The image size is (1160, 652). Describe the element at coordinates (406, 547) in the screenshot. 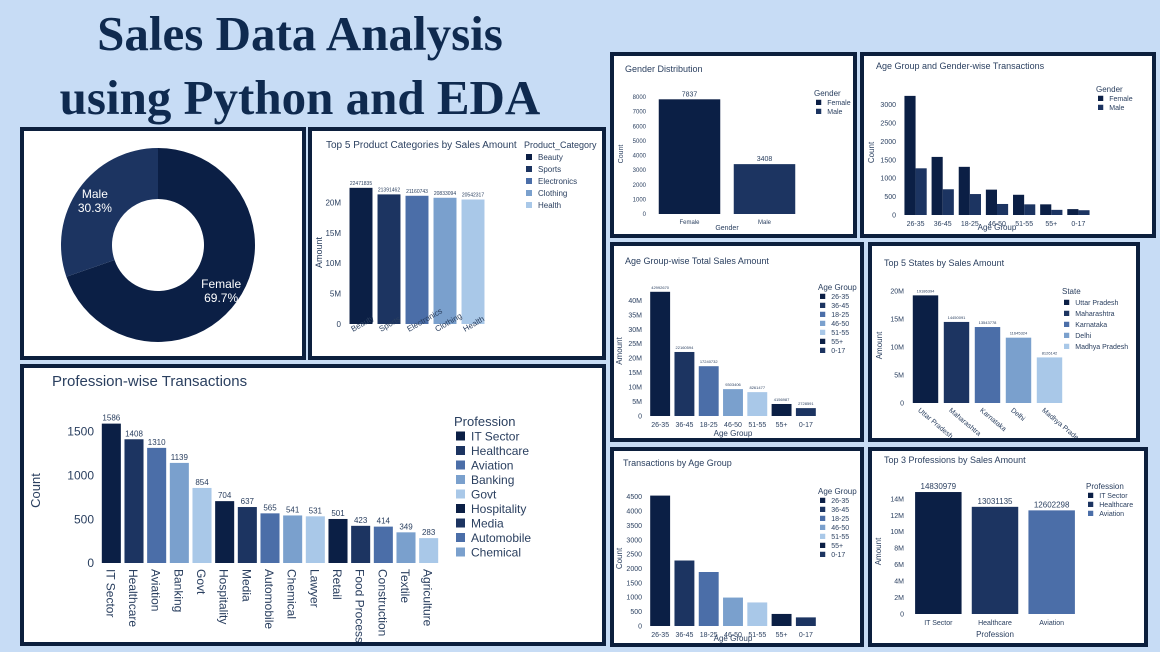

I see `profession-bar-textile` at that location.